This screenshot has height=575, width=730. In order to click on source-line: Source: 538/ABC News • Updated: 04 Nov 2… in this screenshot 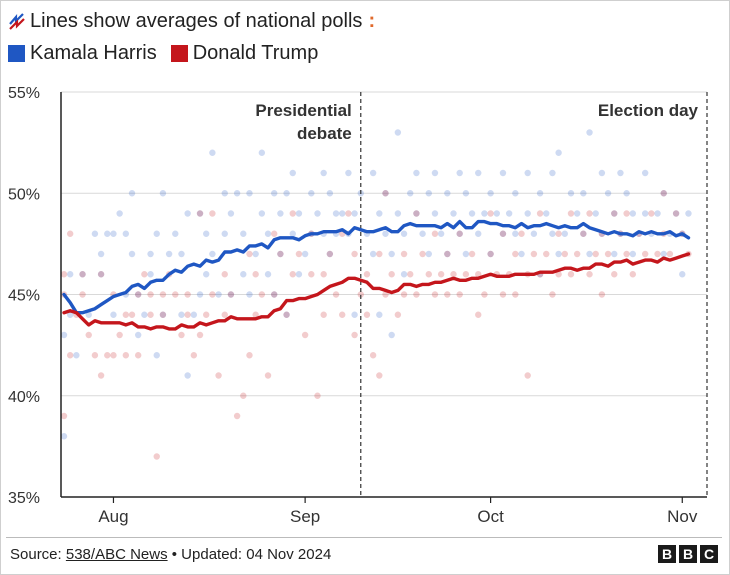, I will do `click(170, 554)`.